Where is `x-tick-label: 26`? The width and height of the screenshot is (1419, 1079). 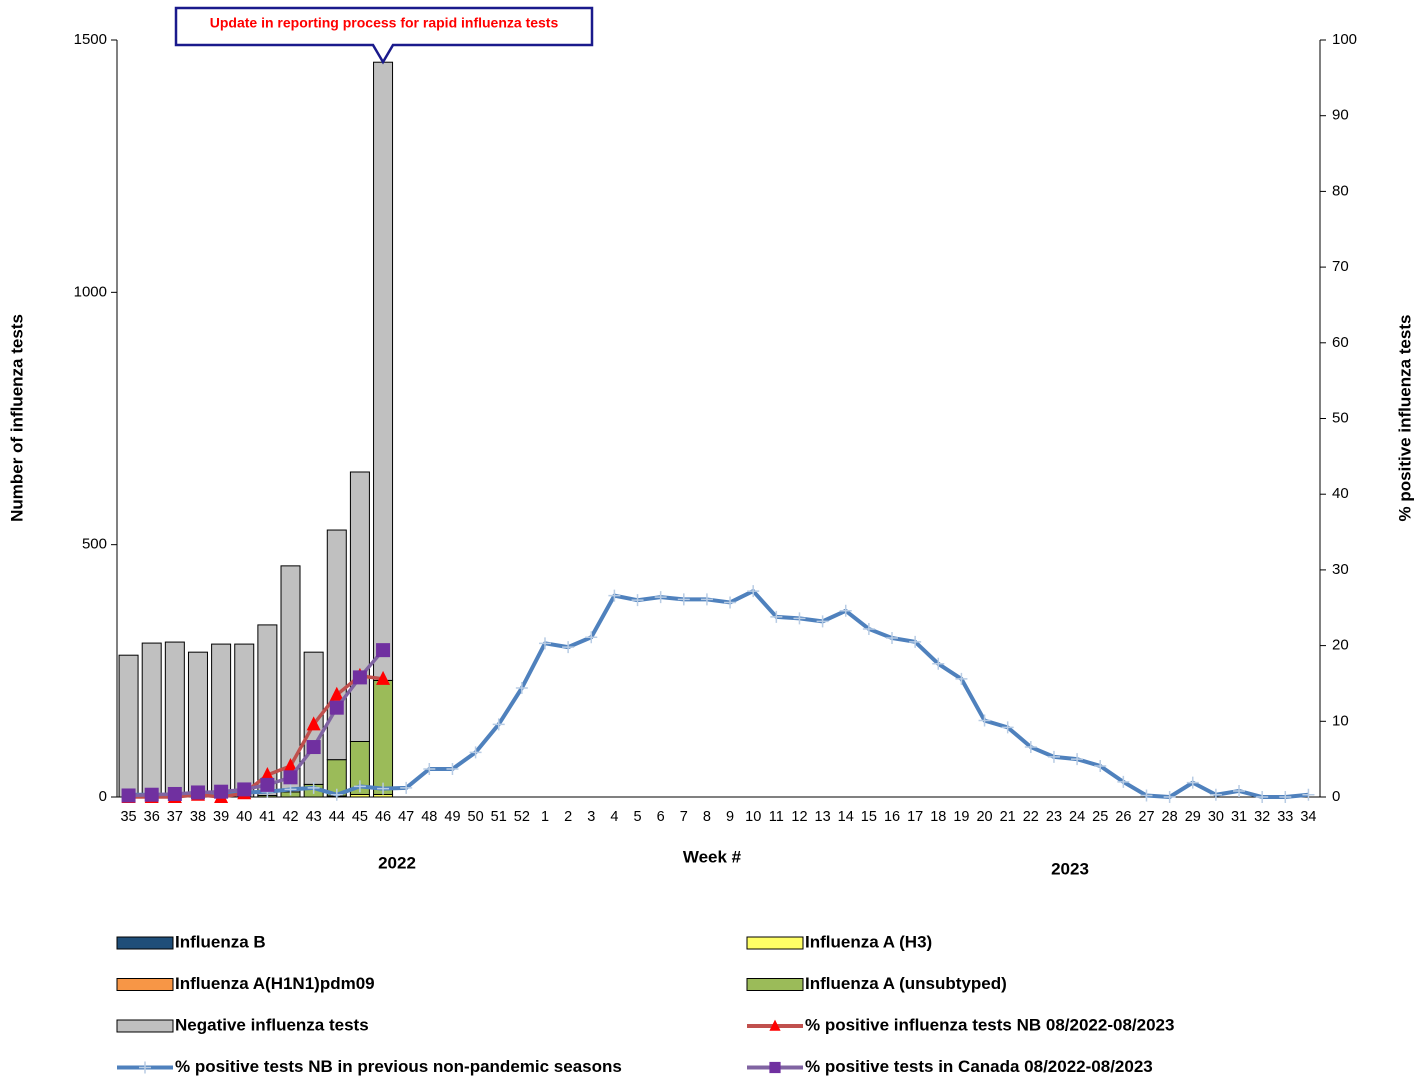
x-tick-label: 26 is located at coordinates (1123, 817).